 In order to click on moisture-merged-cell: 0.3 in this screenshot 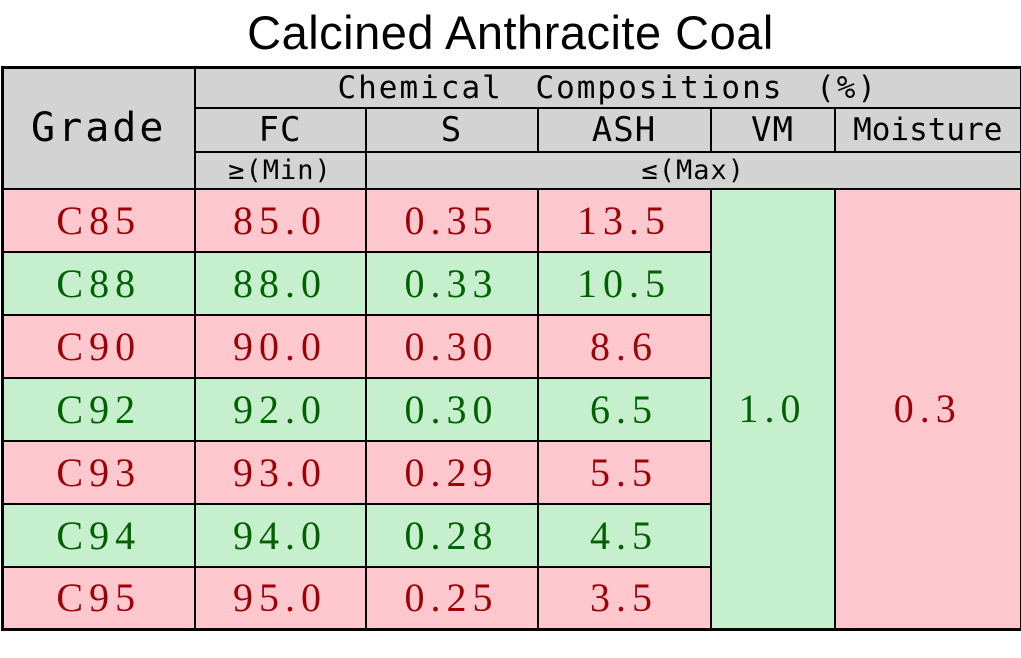, I will do `click(927, 409)`.